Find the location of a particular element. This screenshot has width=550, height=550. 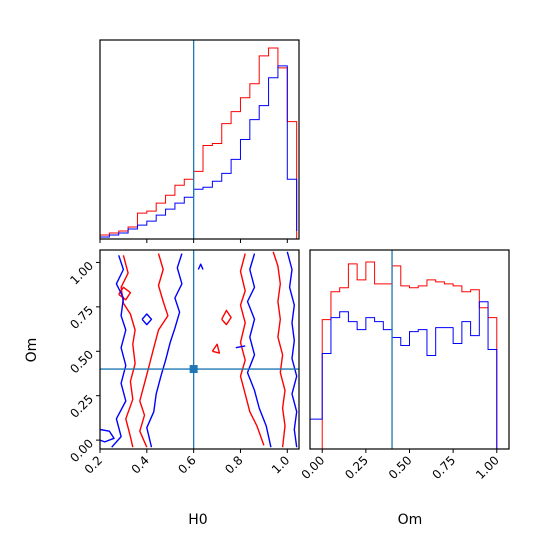

contour-xtick-label-2: 0.6 is located at coordinates (186, 464).